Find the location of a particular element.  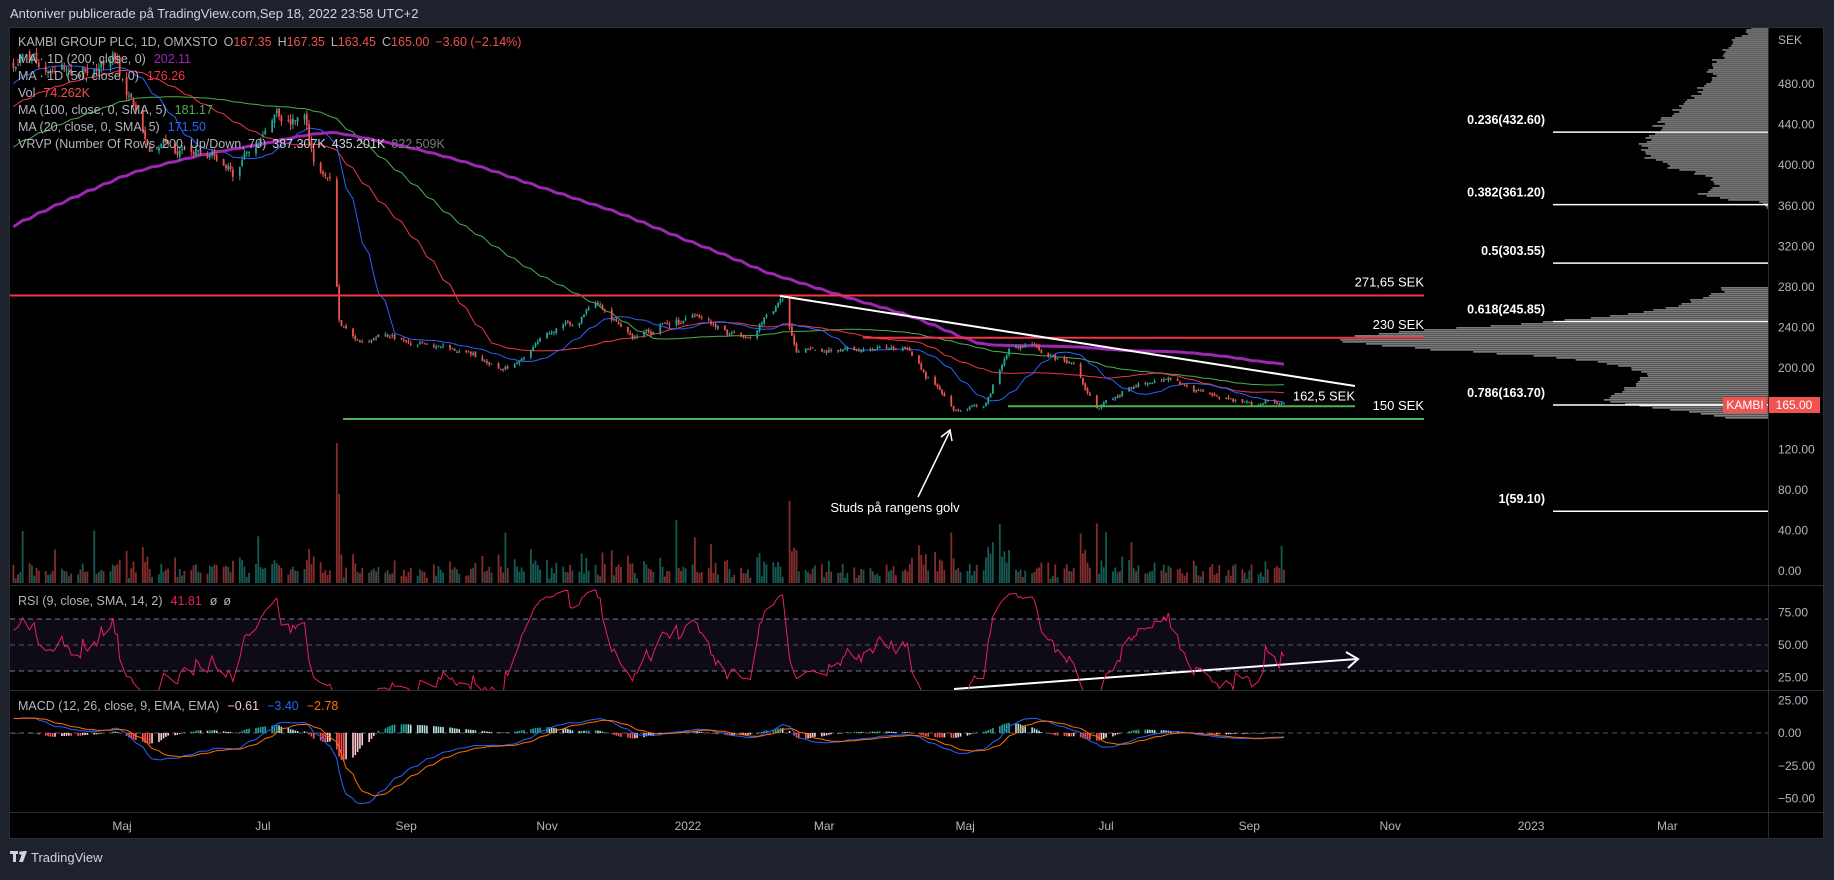

price-axis-tick: 240.00 is located at coordinates (1796, 328).